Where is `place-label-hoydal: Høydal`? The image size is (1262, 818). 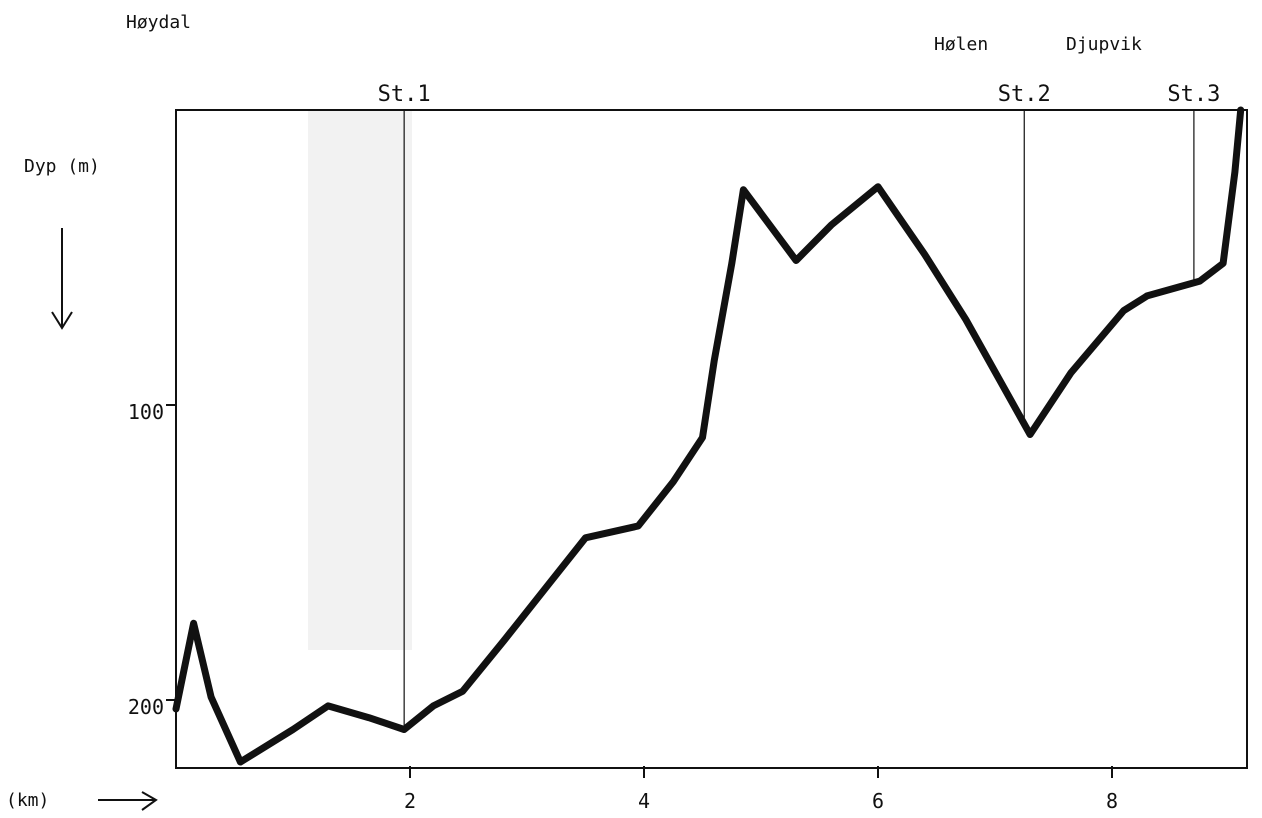
place-label-hoydal: Høydal is located at coordinates (158, 22).